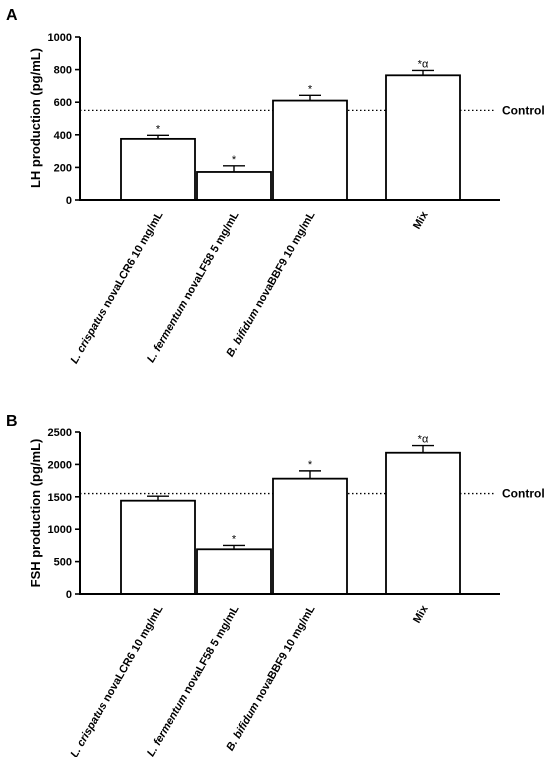  Describe the element at coordinates (60, 498) in the screenshot. I see `y-tick-label: 1500` at that location.